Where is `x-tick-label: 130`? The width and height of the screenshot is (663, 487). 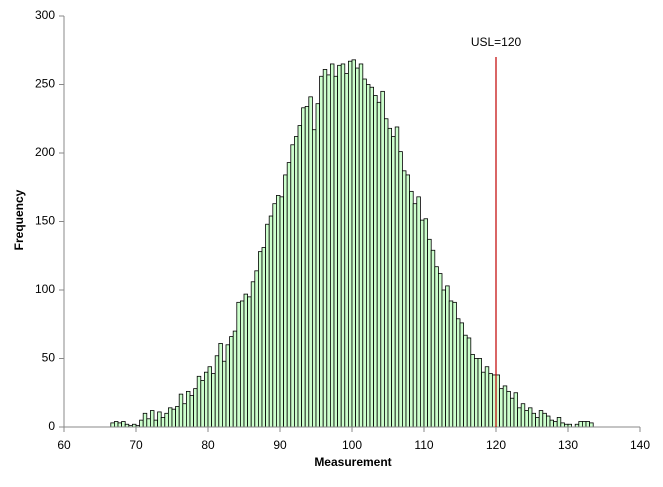 x-tick-label: 130 is located at coordinates (568, 445).